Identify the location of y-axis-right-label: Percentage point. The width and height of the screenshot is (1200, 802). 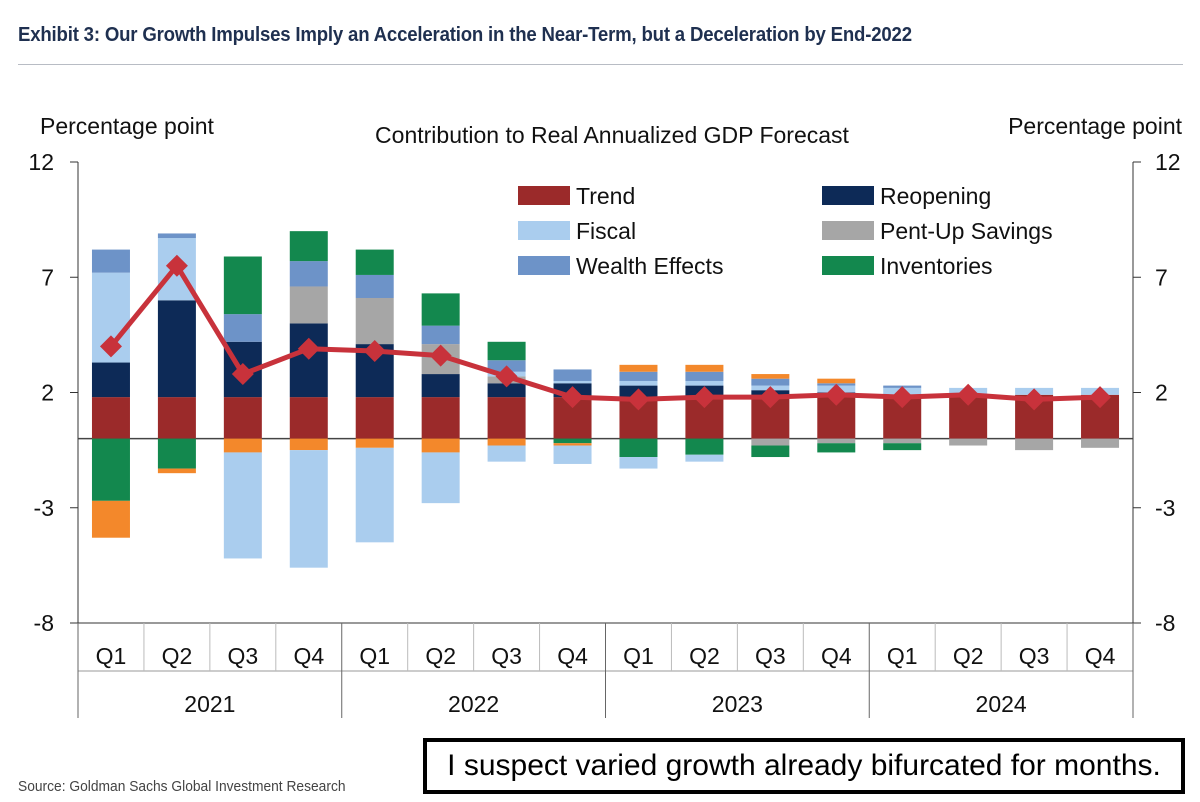
(1095, 126).